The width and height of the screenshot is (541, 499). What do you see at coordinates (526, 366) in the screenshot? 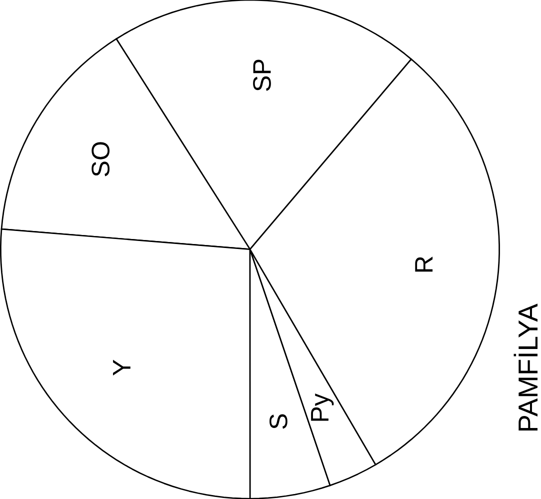
I see `text: PAMFİLYA` at bounding box center [526, 366].